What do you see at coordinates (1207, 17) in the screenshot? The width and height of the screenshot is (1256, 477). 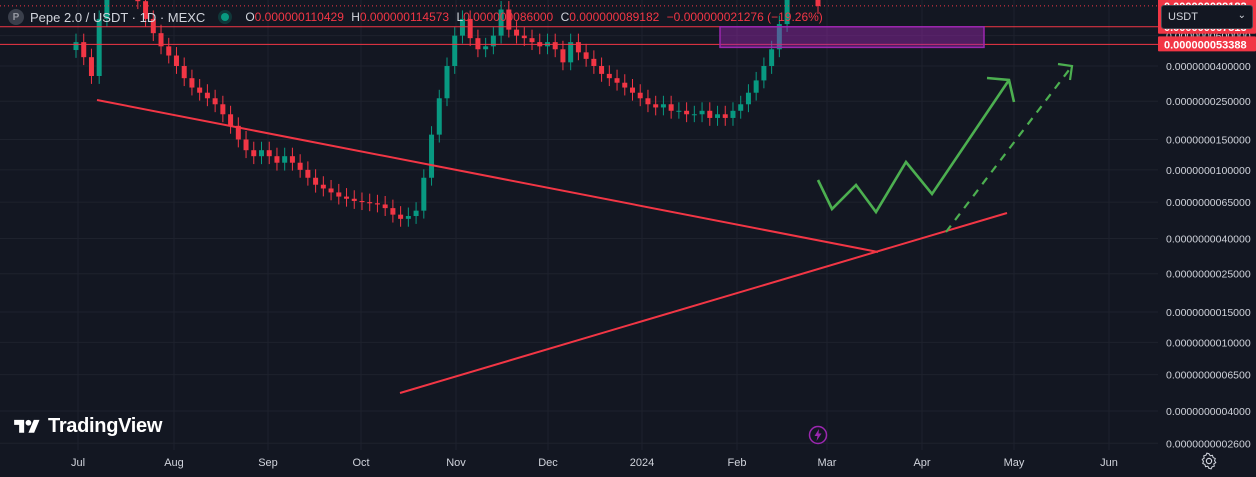 I see `currency-select: USDT ⌄` at bounding box center [1207, 17].